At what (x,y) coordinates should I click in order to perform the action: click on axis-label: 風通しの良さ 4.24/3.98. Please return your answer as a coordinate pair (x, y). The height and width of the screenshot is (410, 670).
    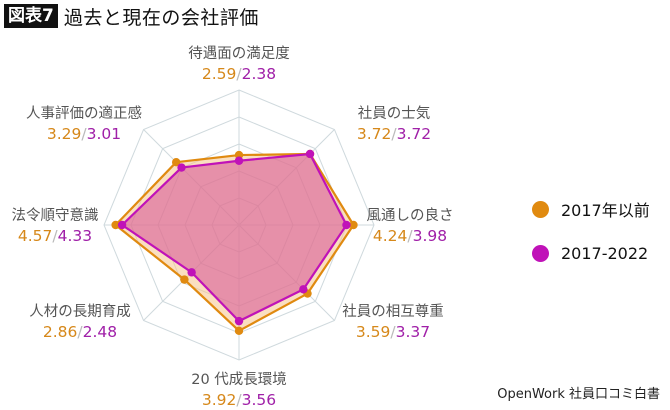
    Looking at the image, I should click on (410, 226).